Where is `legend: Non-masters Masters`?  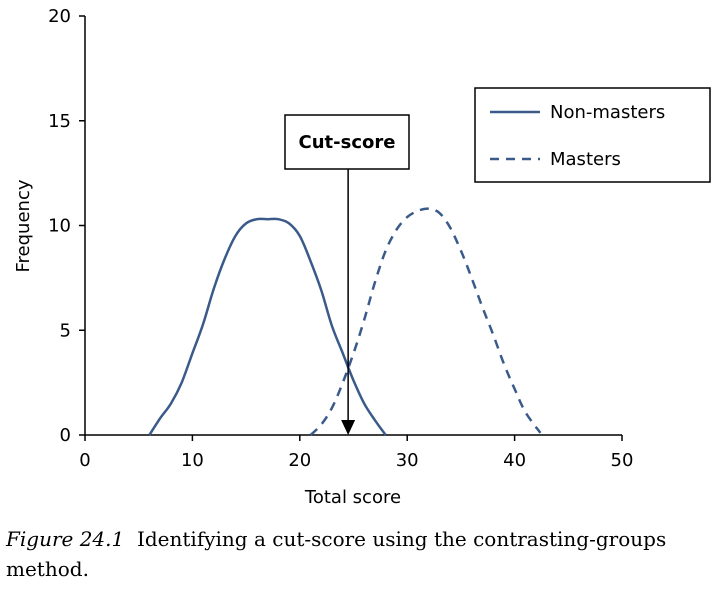
legend: Non-masters Masters is located at coordinates (592, 135).